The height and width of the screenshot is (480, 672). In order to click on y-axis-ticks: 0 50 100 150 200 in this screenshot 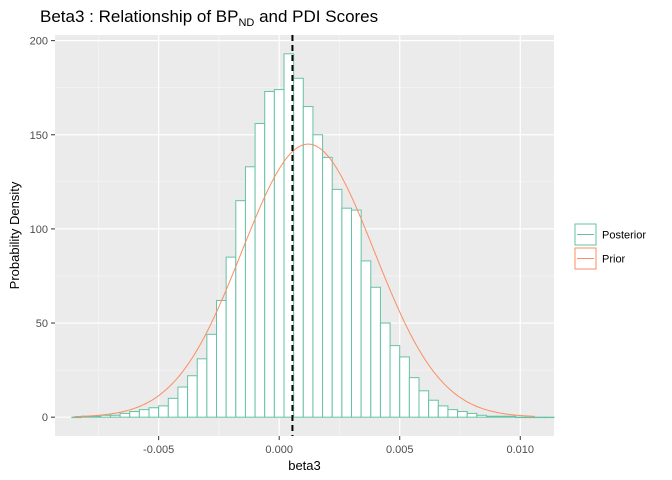, I will do `click(42, 230)`.